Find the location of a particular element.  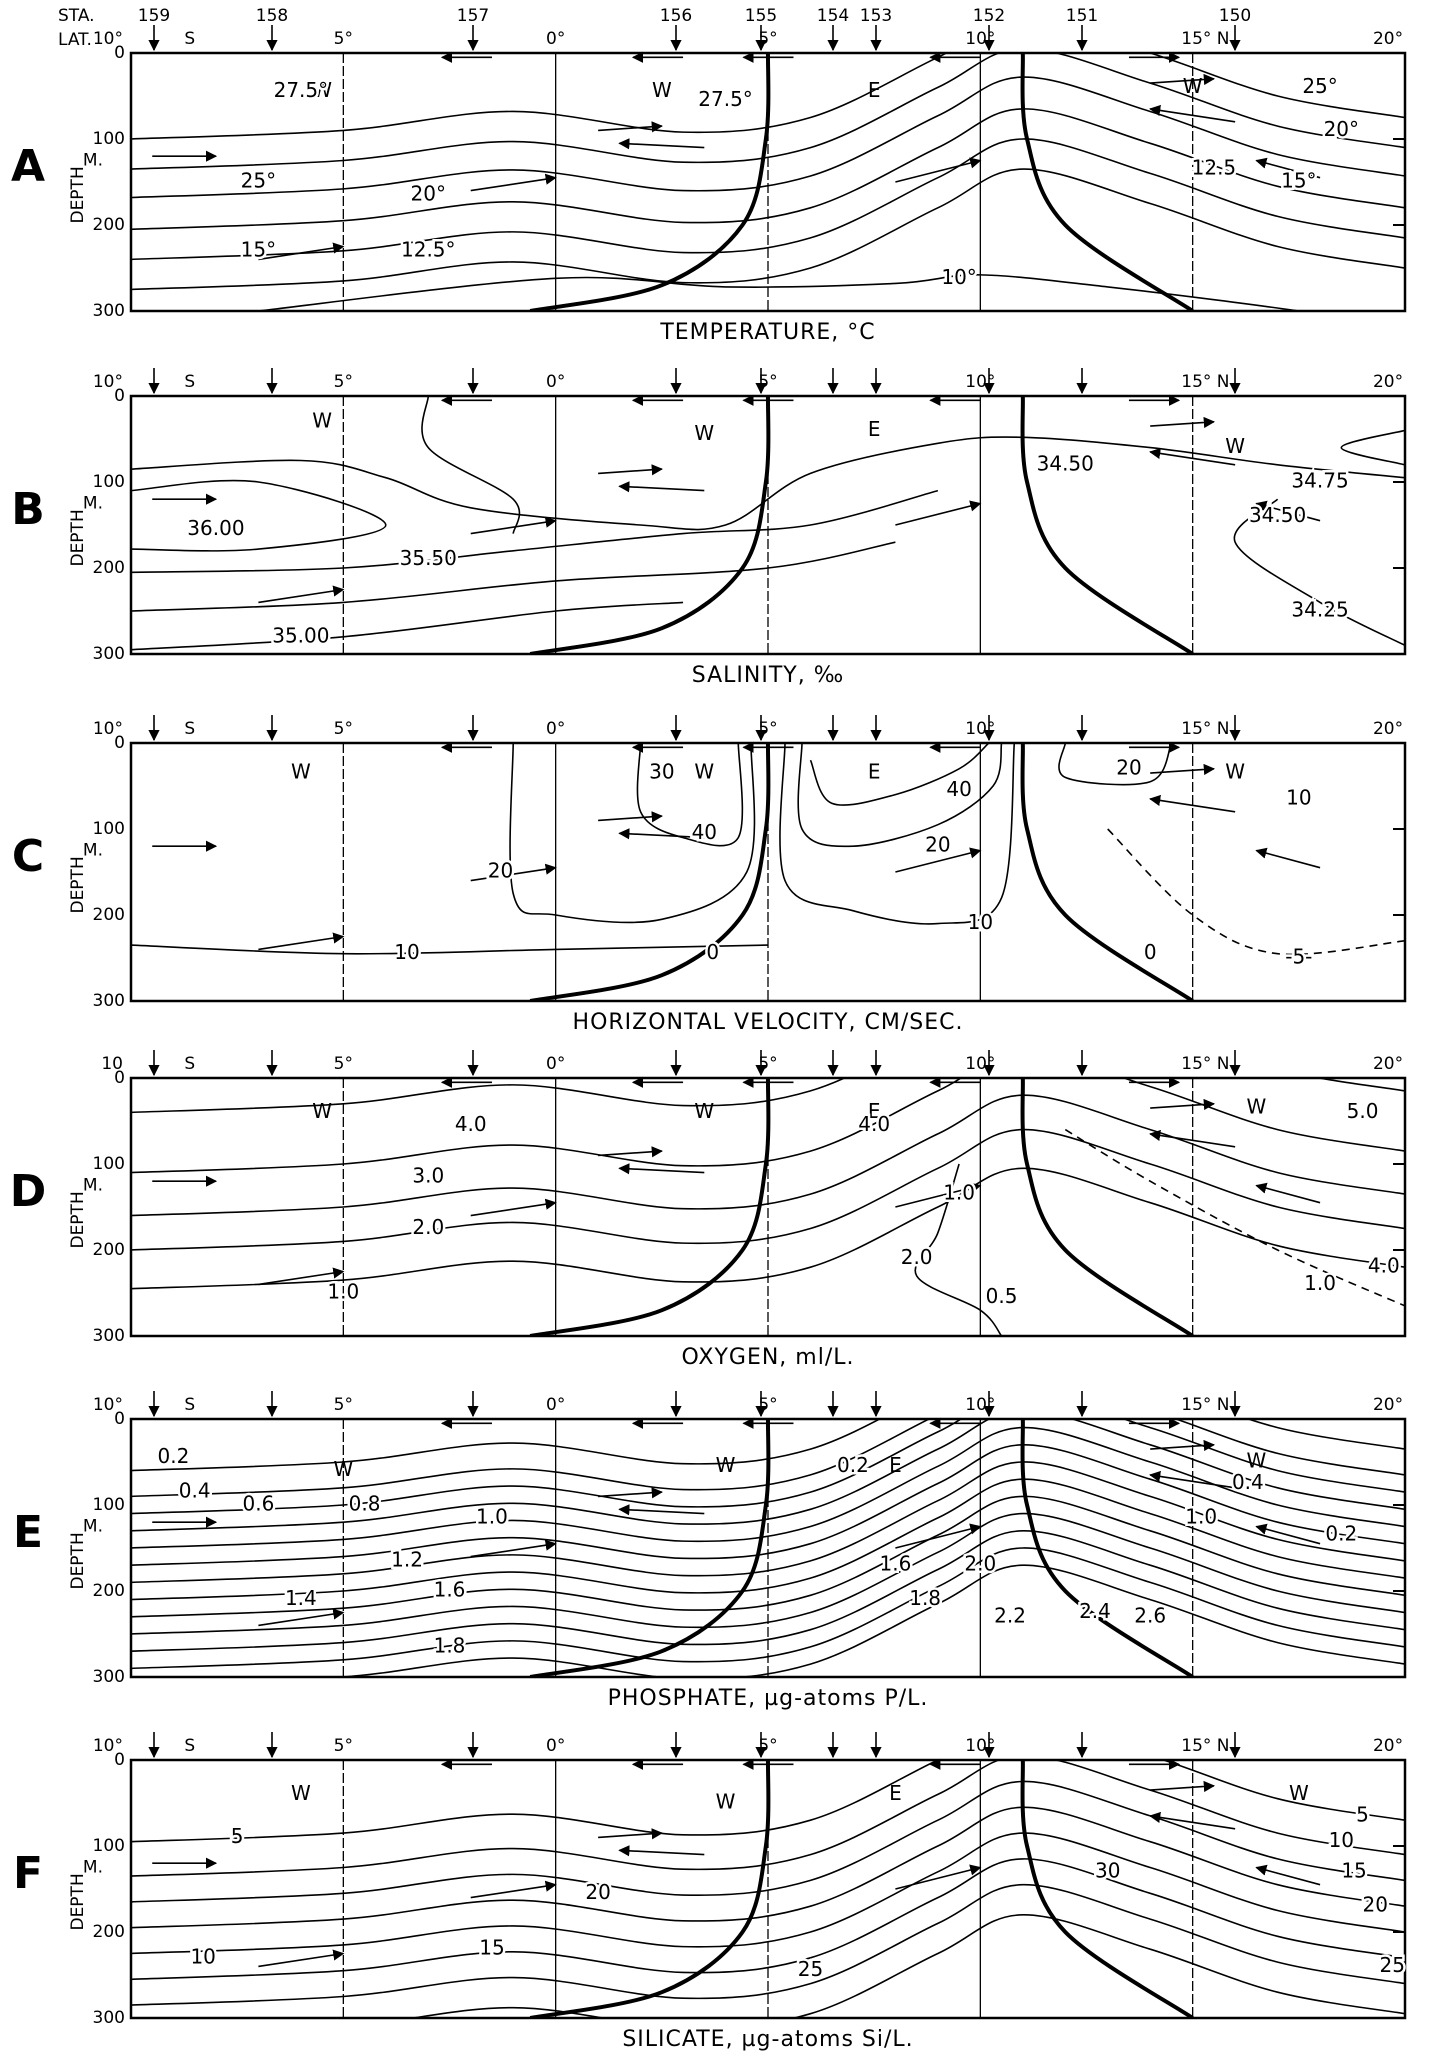

contour-label: 10° is located at coordinates (958, 277).